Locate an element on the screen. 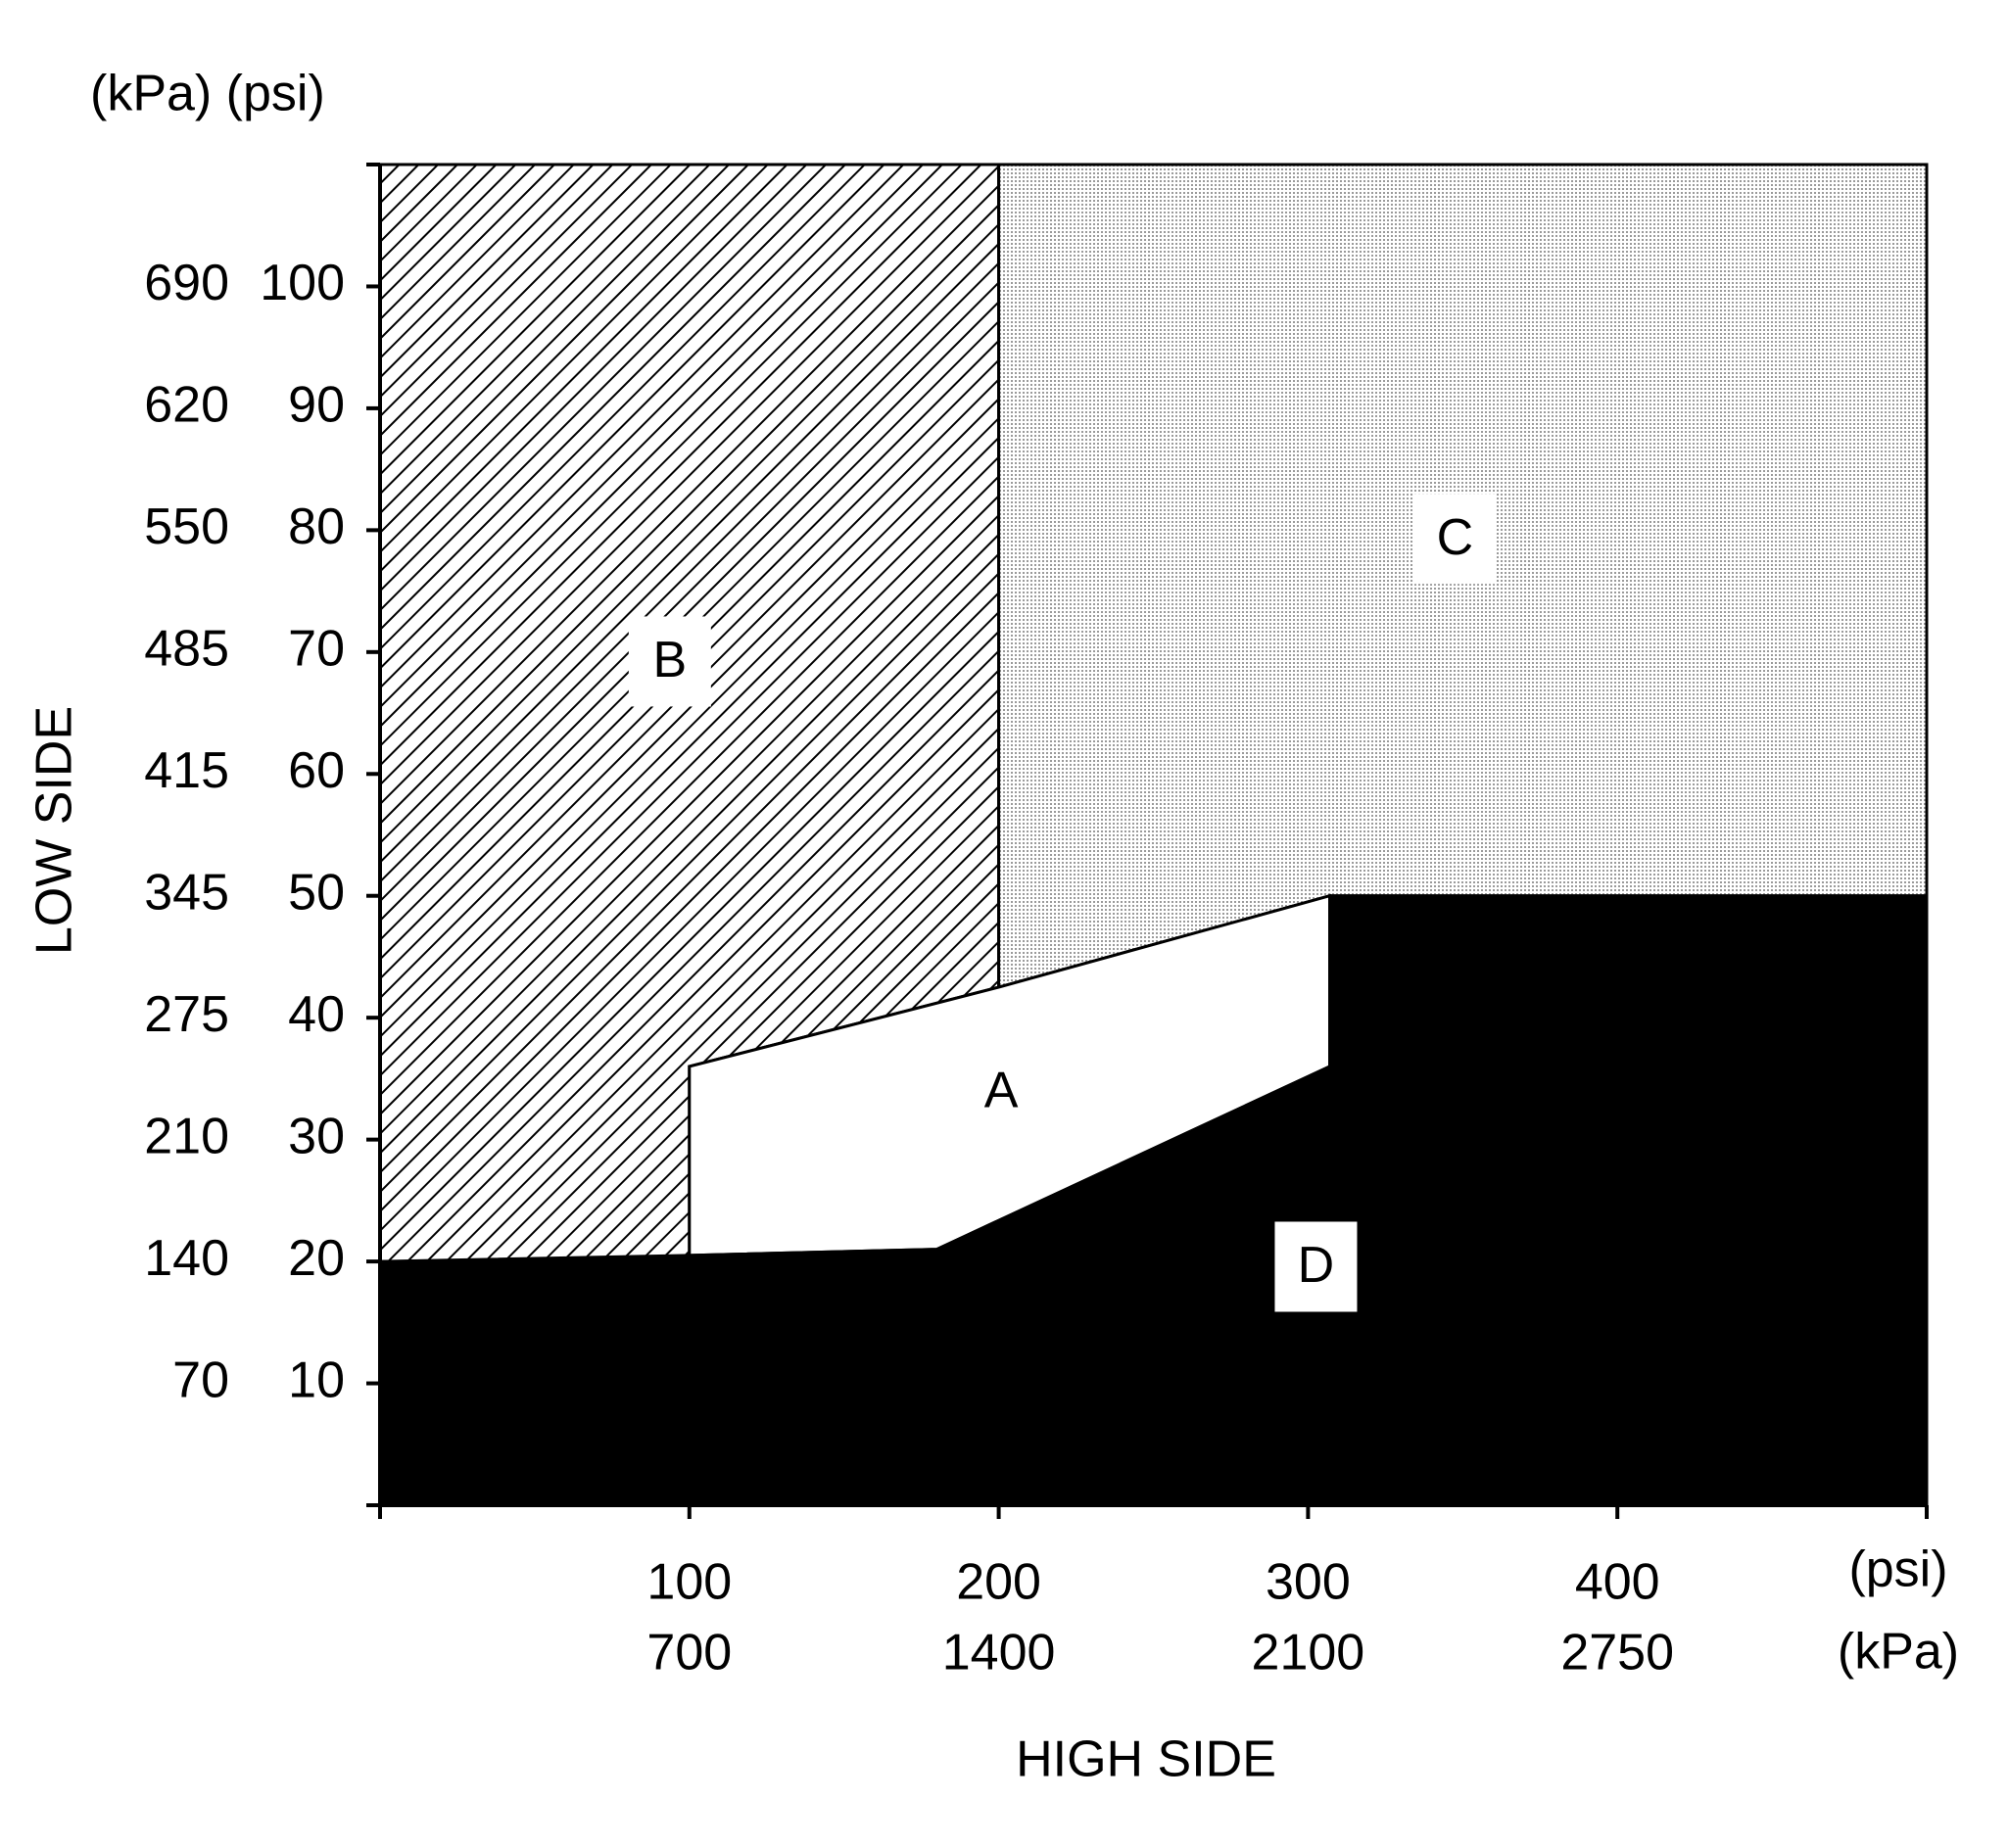 This screenshot has height=1848, width=2008. y-tick-label: 60 is located at coordinates (316, 770).